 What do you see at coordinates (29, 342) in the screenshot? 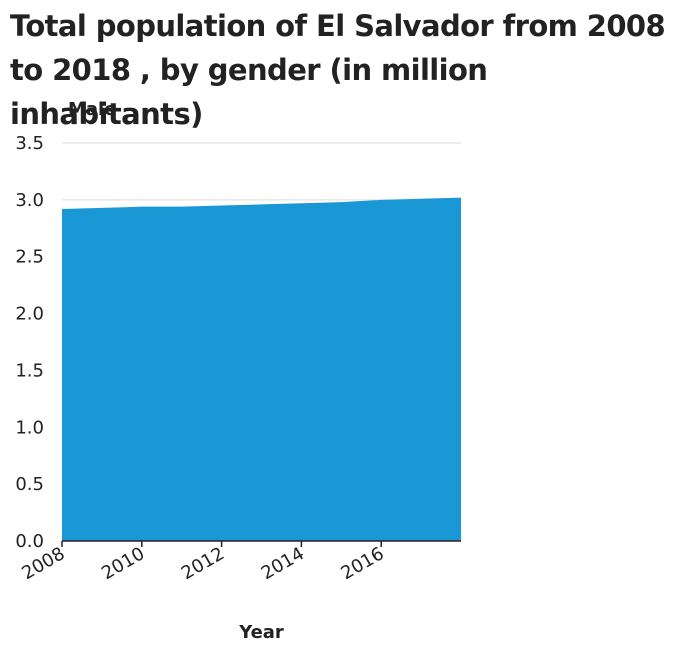
I see `y-axis-ticks: 0.0 0.5 1.0 1.5 2.0 2.5 3.0 3.5` at bounding box center [29, 342].